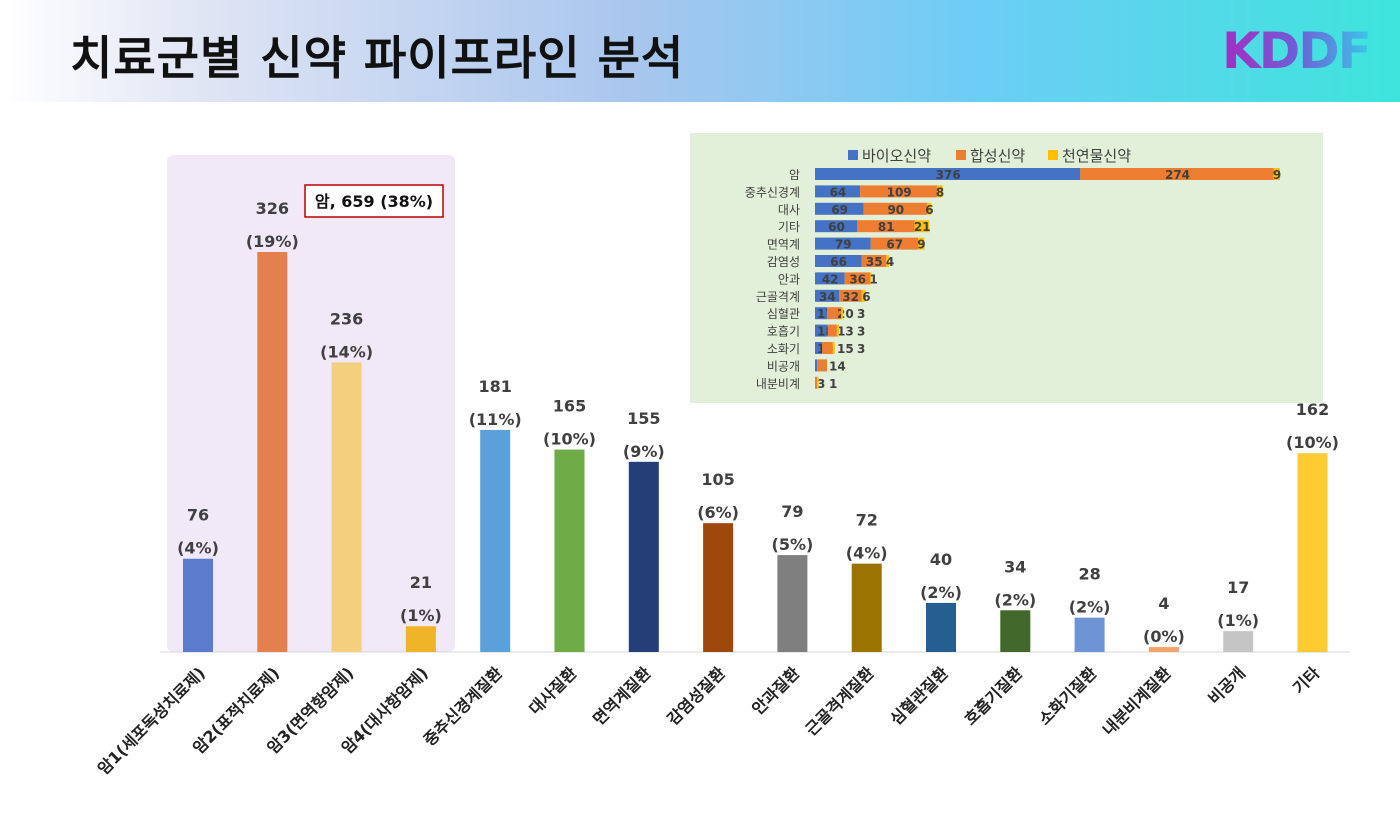 The image size is (1400, 821). I want to click on inset-category-label: 안과, so click(789, 279).